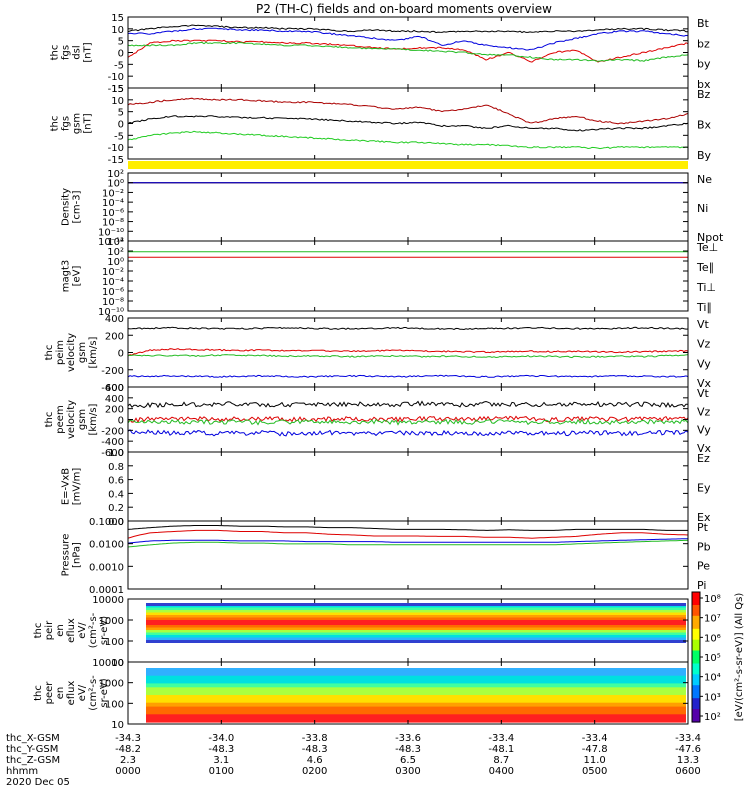 The height and width of the screenshot is (800, 750). I want to click on series-line-Vx, so click(408, 376).